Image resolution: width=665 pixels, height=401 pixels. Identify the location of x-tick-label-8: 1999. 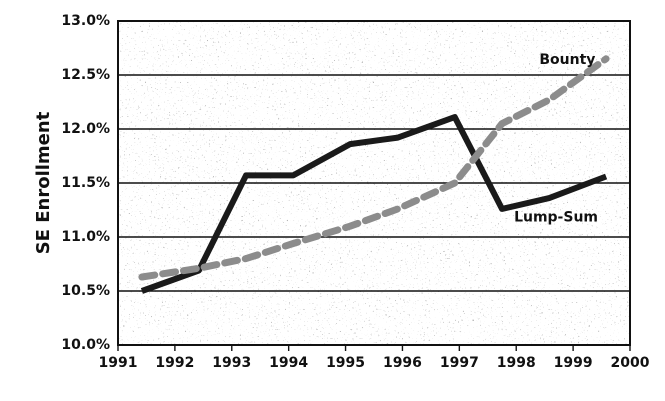
(573, 363).